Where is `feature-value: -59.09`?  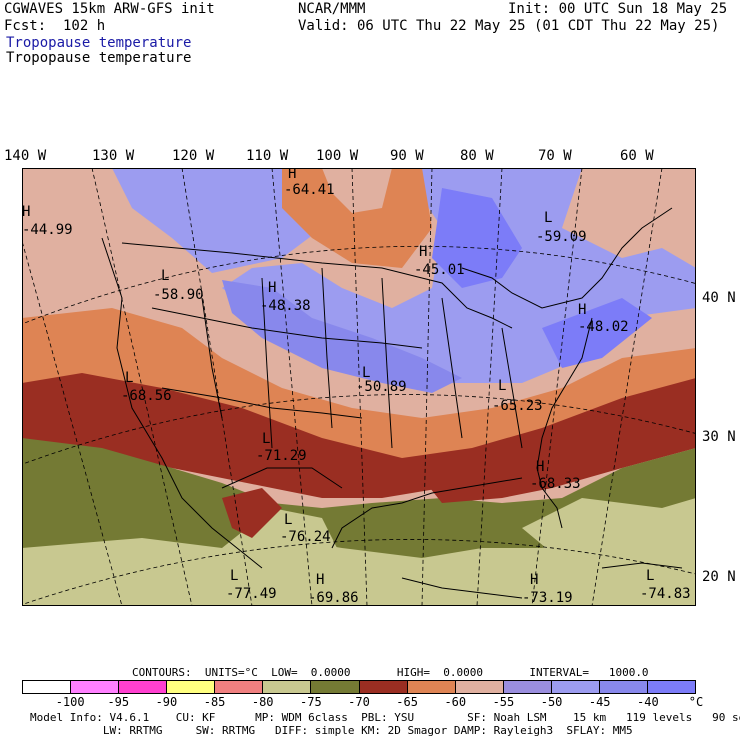 feature-value: -59.09 is located at coordinates (561, 237).